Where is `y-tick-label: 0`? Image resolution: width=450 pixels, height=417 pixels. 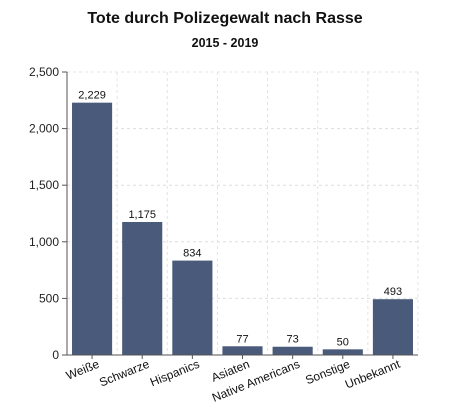 y-tick-label: 0 is located at coordinates (55, 355).